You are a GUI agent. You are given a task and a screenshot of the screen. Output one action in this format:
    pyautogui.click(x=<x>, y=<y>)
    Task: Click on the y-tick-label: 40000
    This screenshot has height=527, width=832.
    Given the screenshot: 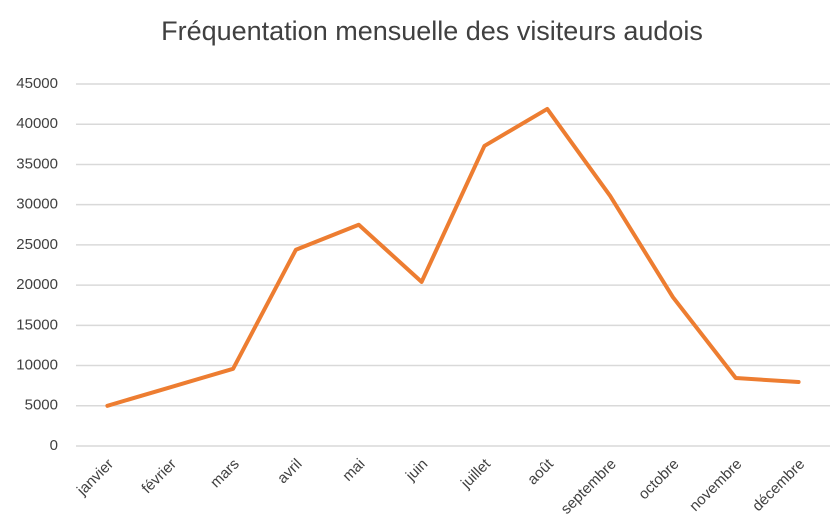 What is the action you would take?
    pyautogui.click(x=37, y=123)
    